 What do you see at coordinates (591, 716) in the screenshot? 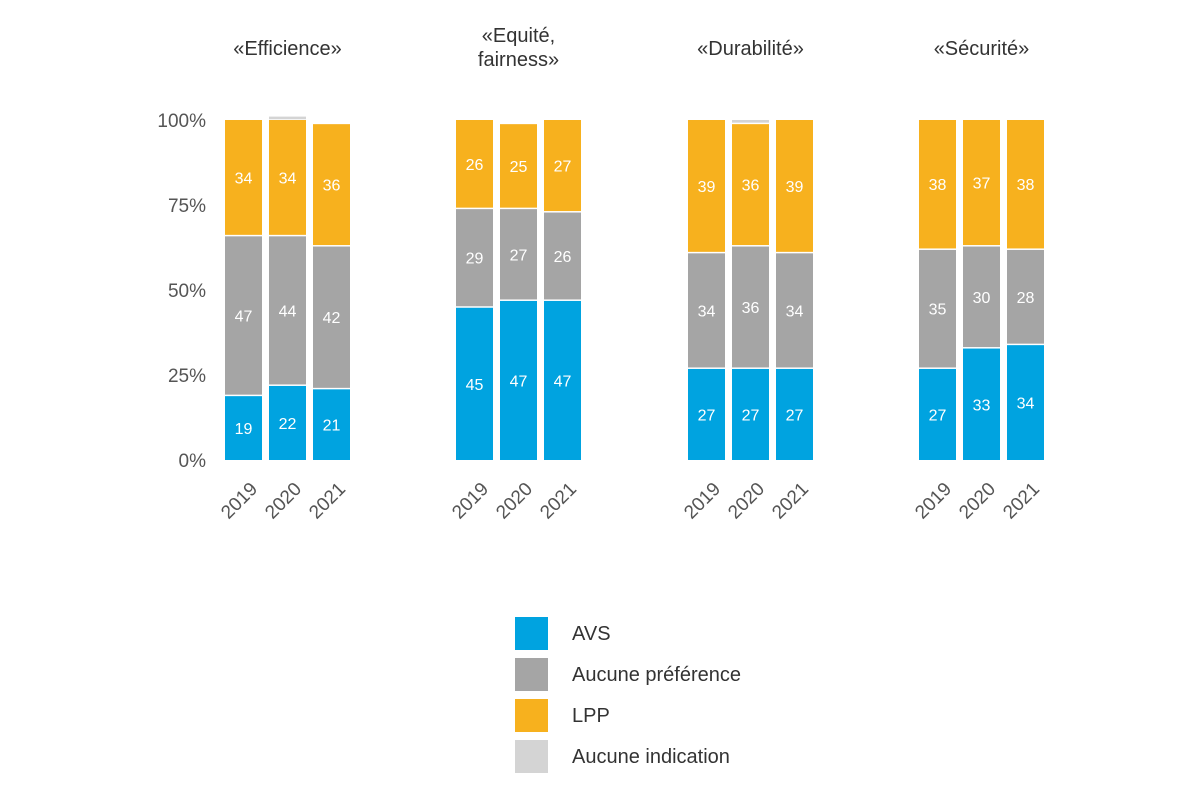
I see `legend-label: LPP` at bounding box center [591, 716].